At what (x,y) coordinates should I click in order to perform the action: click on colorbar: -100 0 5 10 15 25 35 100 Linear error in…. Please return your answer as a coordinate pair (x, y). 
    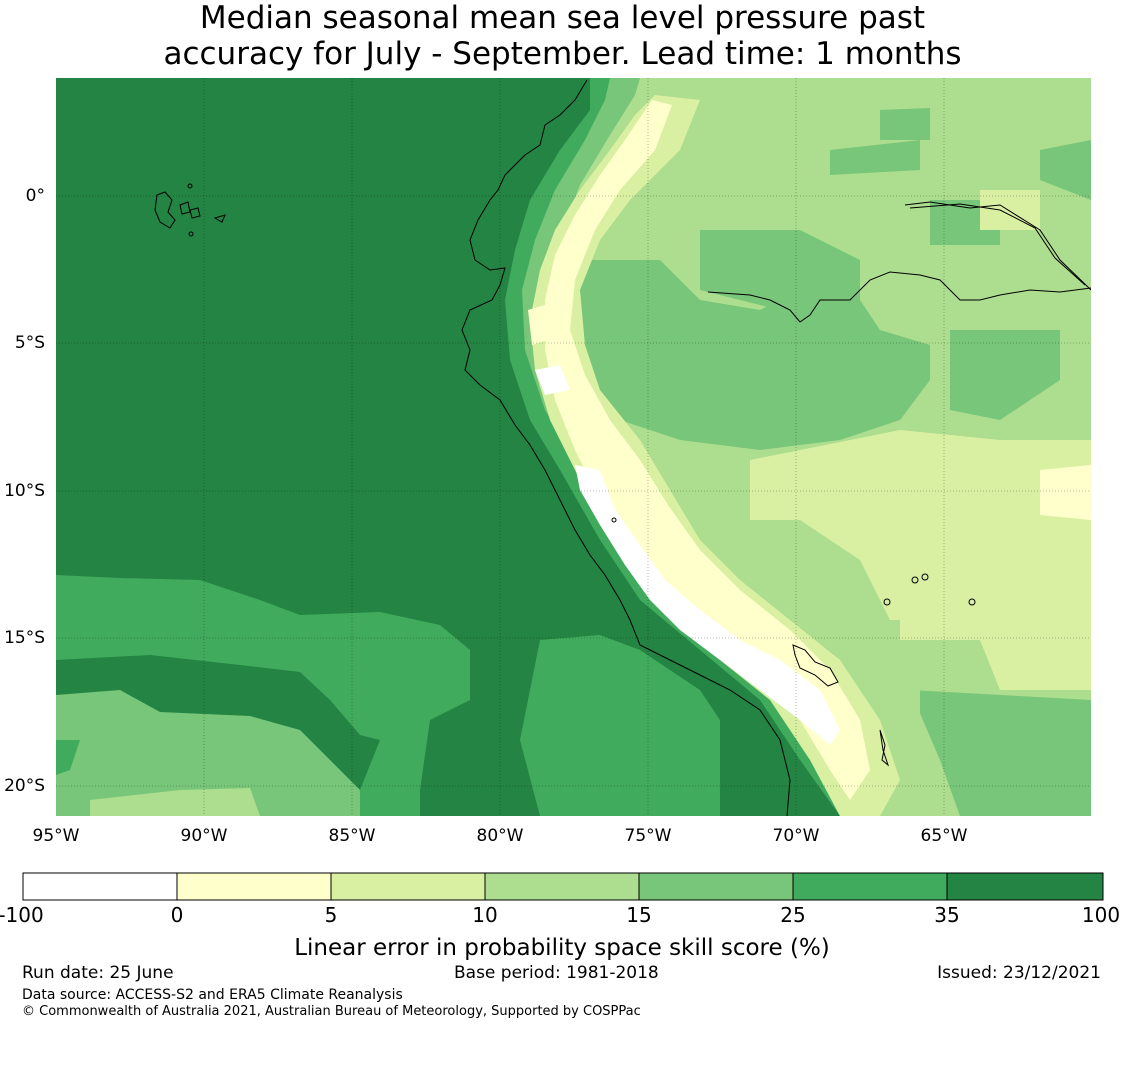
    Looking at the image, I should click on (560, 916).